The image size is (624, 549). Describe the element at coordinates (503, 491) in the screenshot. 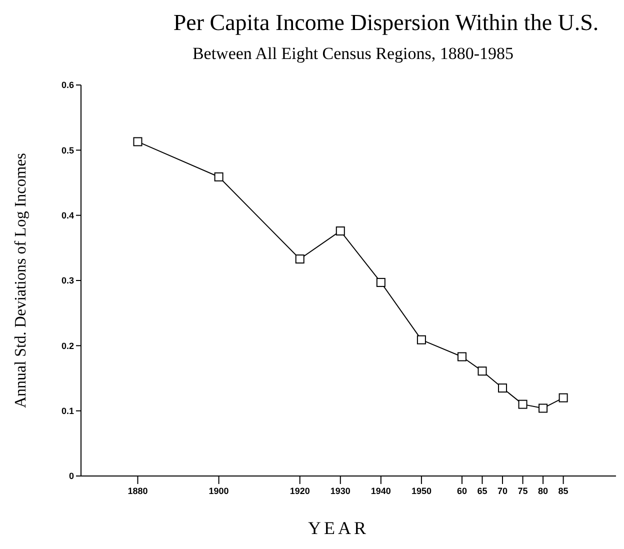

I see `x-tick-label: 70` at that location.